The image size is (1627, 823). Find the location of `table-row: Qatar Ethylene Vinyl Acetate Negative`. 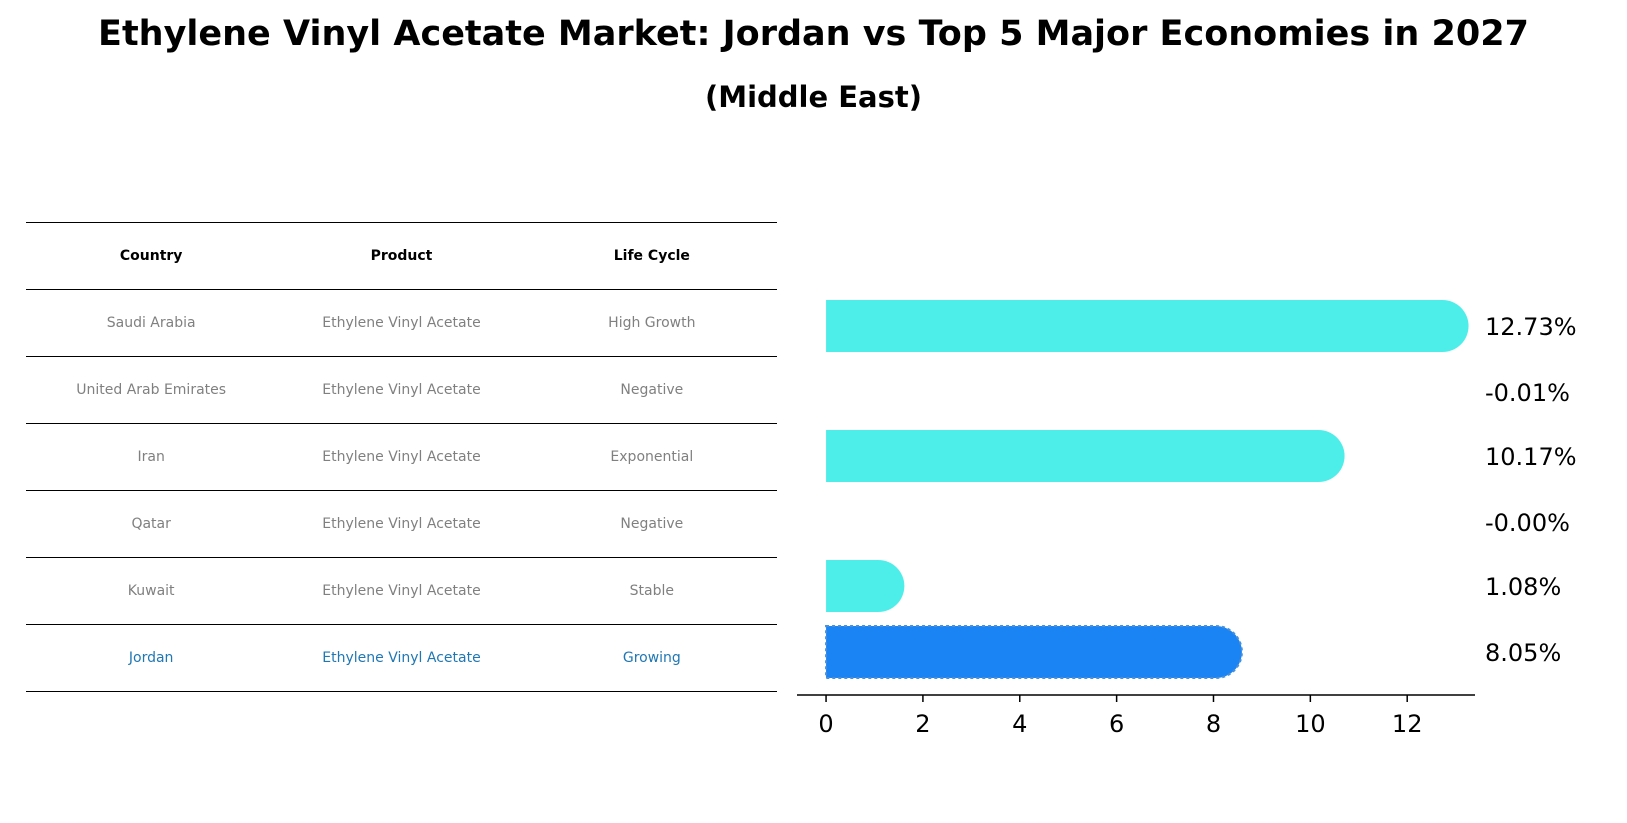

table-row: Qatar Ethylene Vinyl Acetate Negative is located at coordinates (401, 524).